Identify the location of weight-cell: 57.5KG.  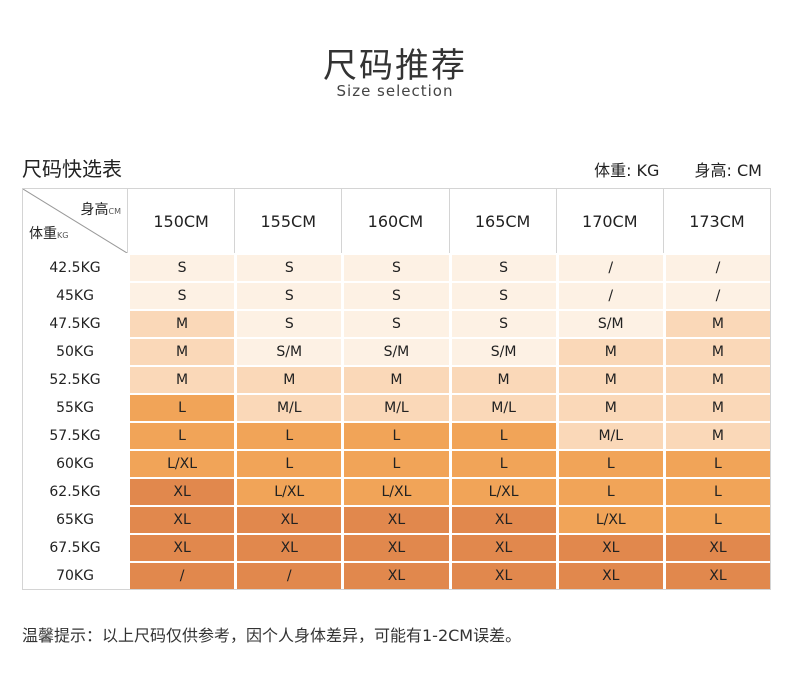
(75, 436).